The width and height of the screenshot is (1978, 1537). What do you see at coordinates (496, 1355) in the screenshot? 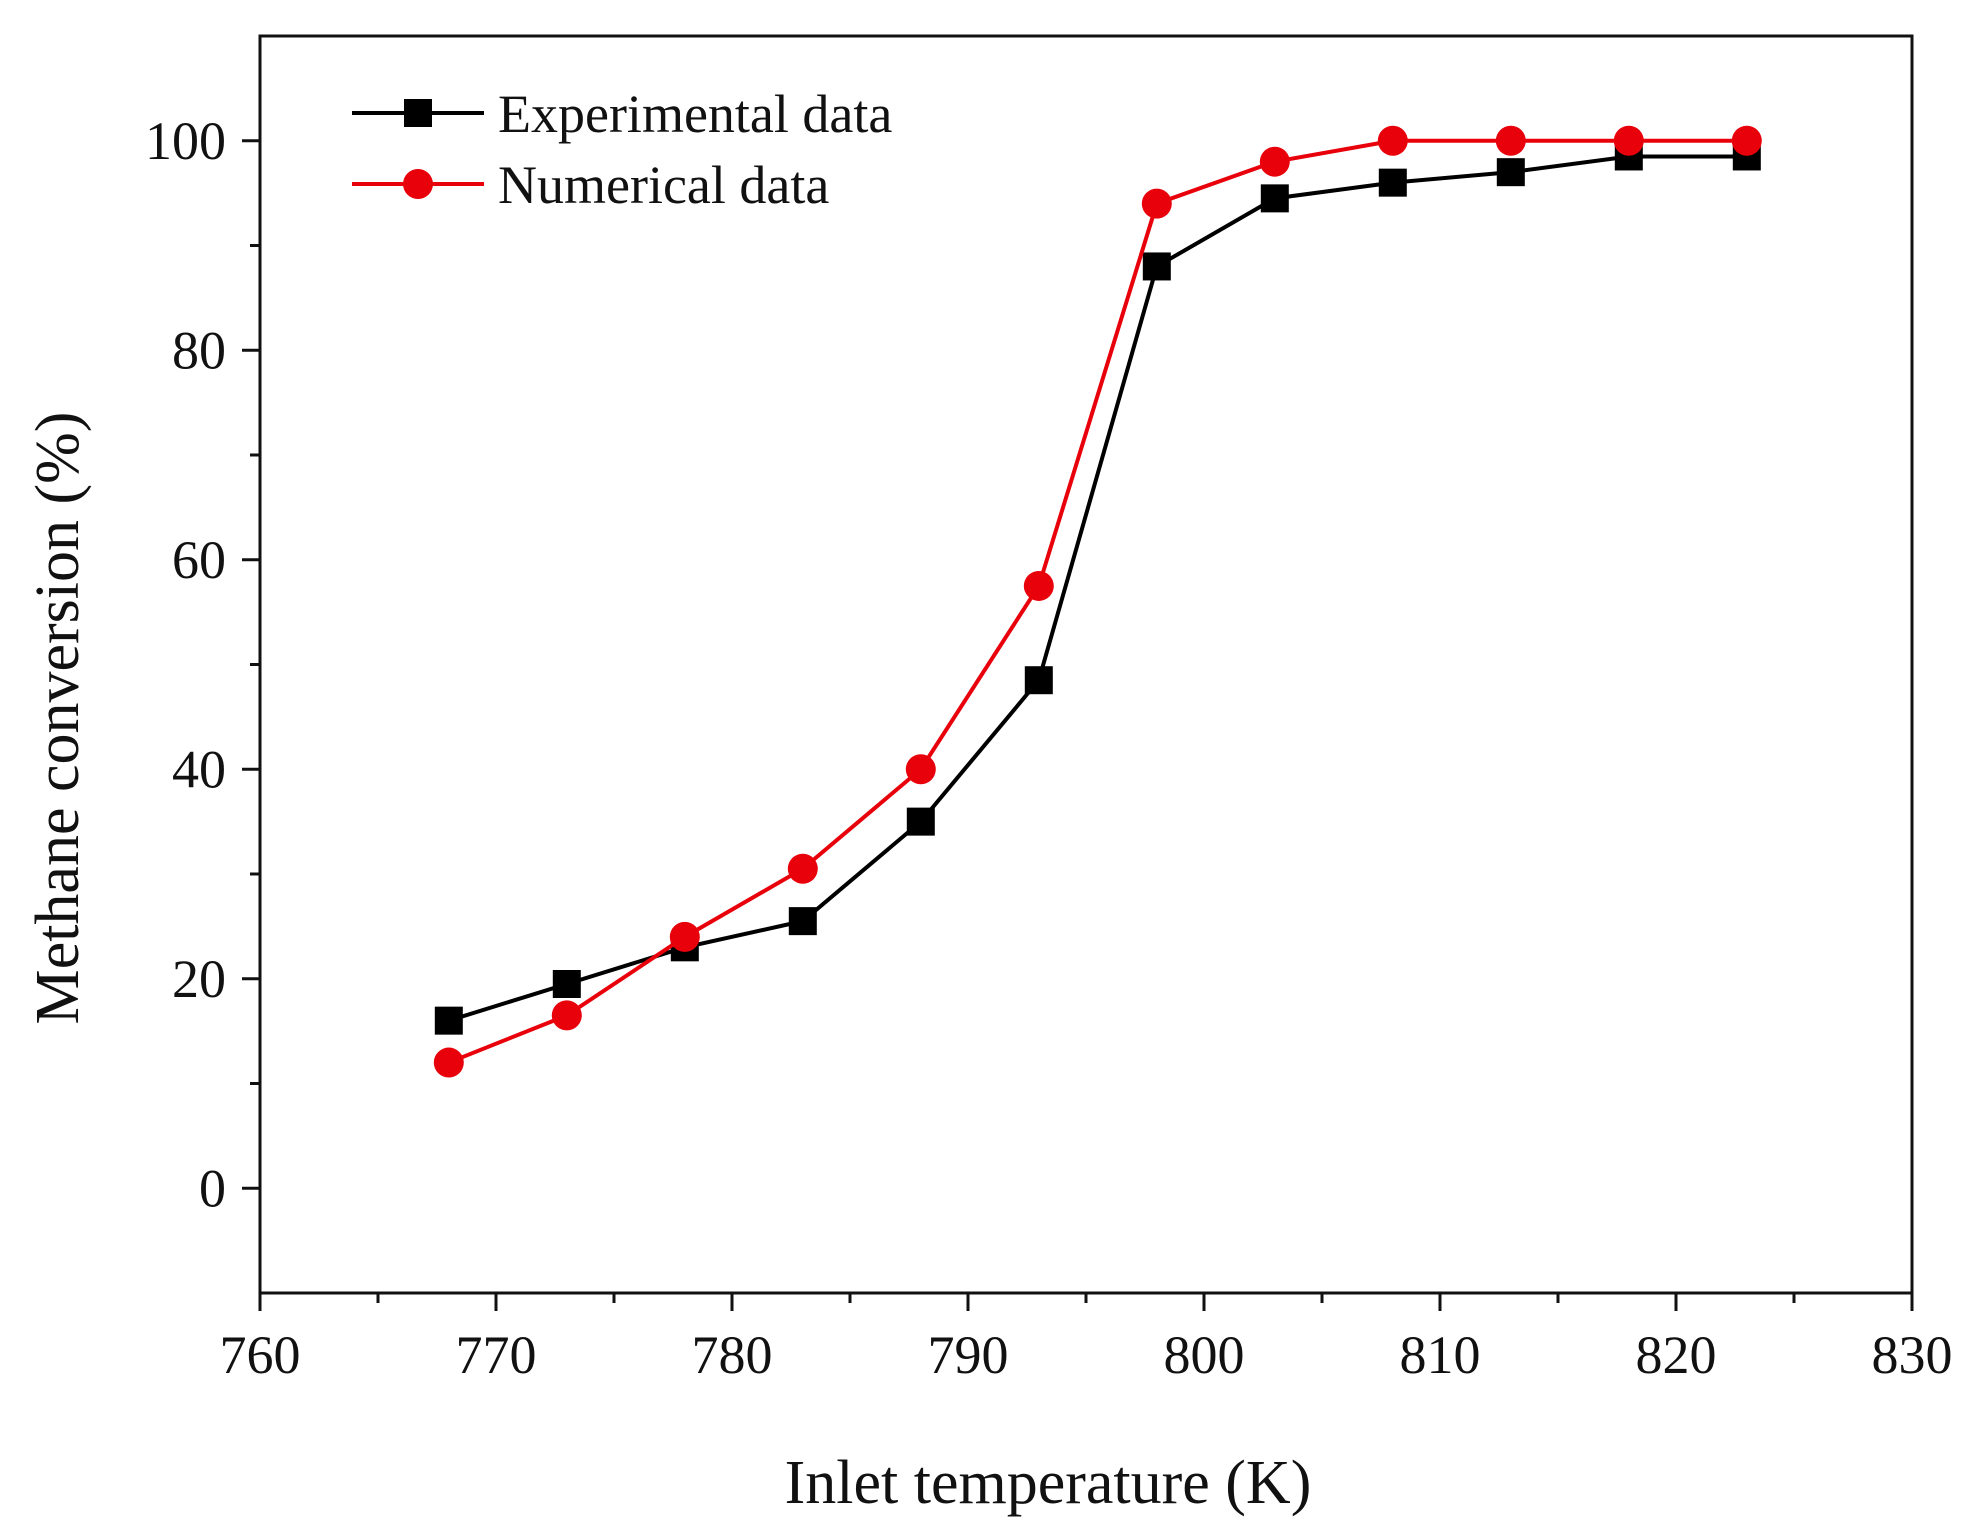
I see `x-tick-label: 770` at bounding box center [496, 1355].